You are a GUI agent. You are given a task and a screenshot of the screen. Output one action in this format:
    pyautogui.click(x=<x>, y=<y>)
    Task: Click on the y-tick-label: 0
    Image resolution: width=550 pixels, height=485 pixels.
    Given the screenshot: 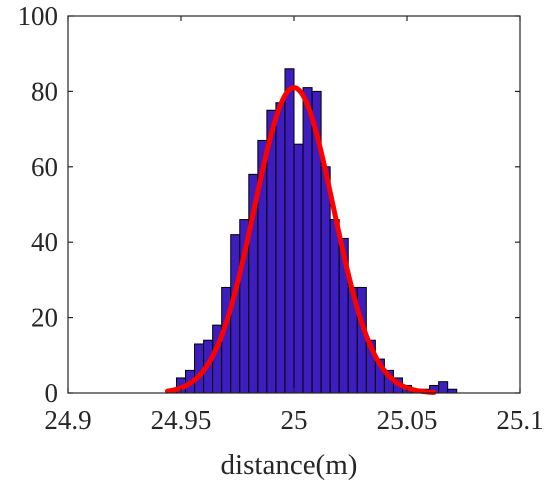 What is the action you would take?
    pyautogui.click(x=52, y=393)
    